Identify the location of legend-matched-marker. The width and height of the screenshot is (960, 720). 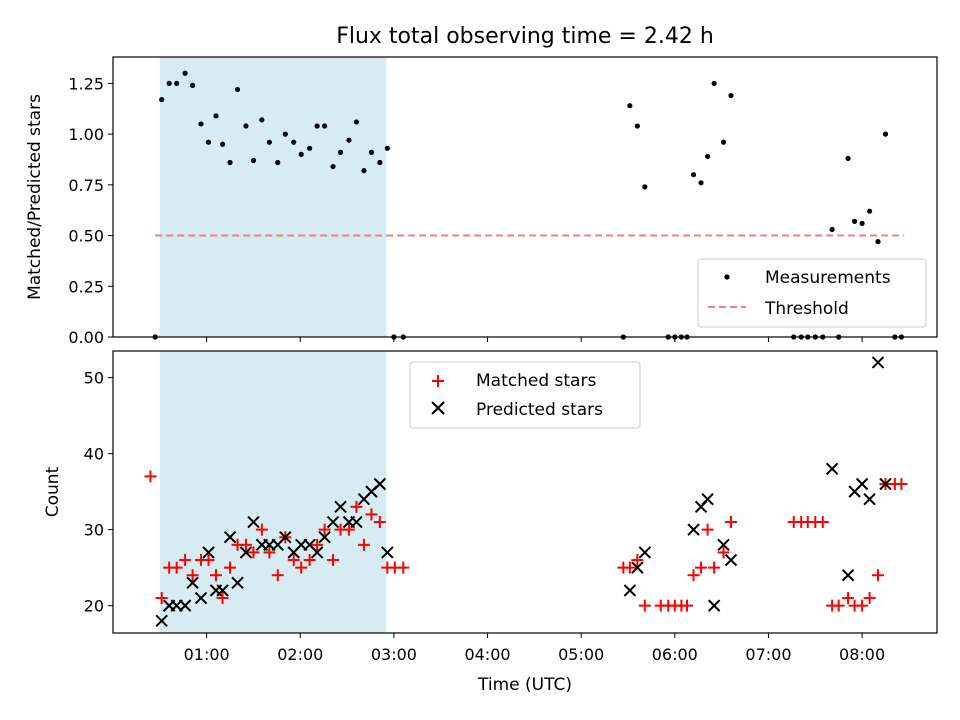
(438, 381).